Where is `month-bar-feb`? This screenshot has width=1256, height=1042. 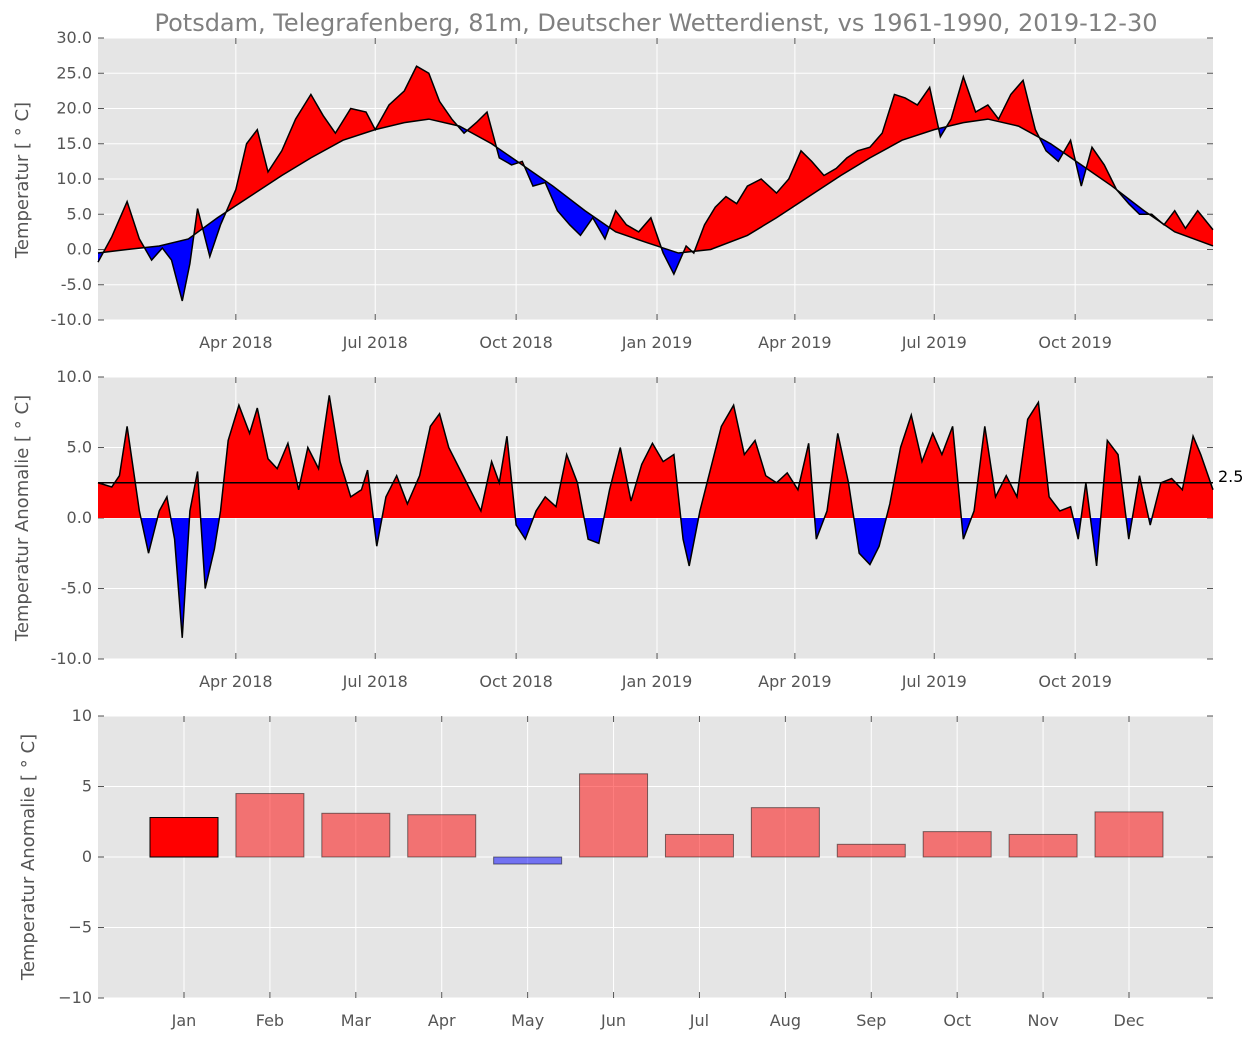
month-bar-feb is located at coordinates (270, 825).